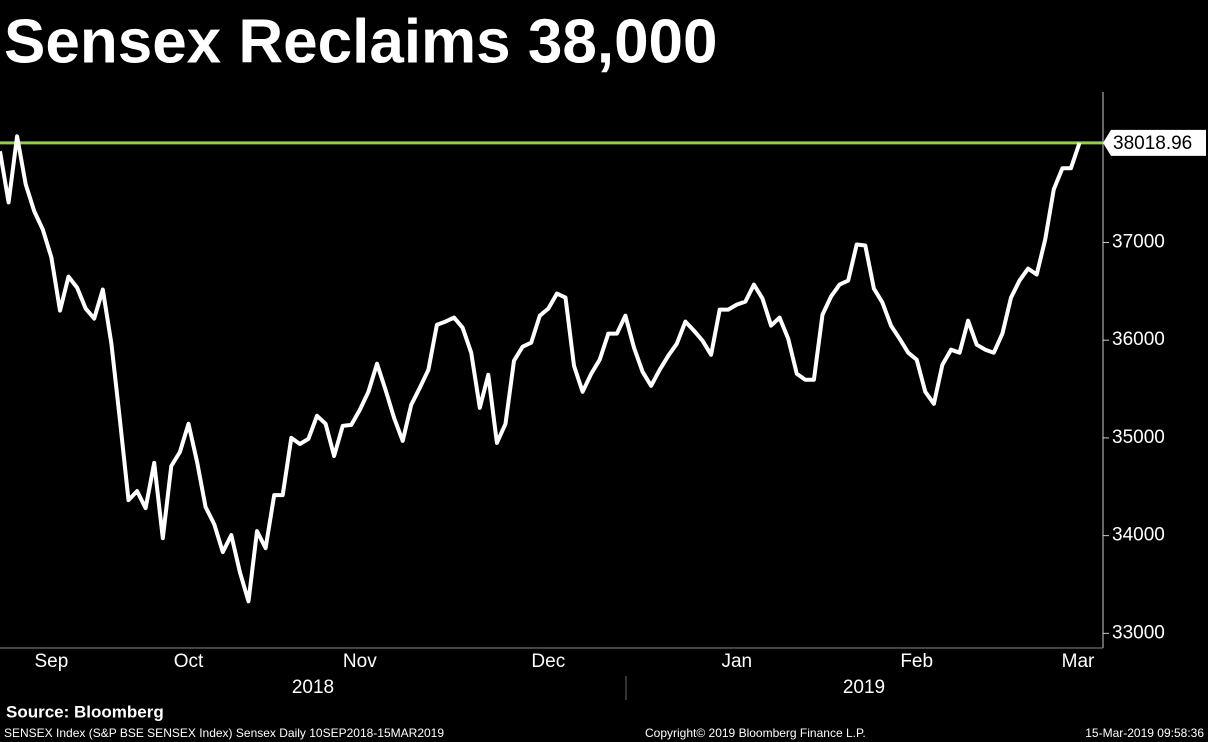 The height and width of the screenshot is (742, 1208). I want to click on y-tick-label: 35000, so click(1138, 437).